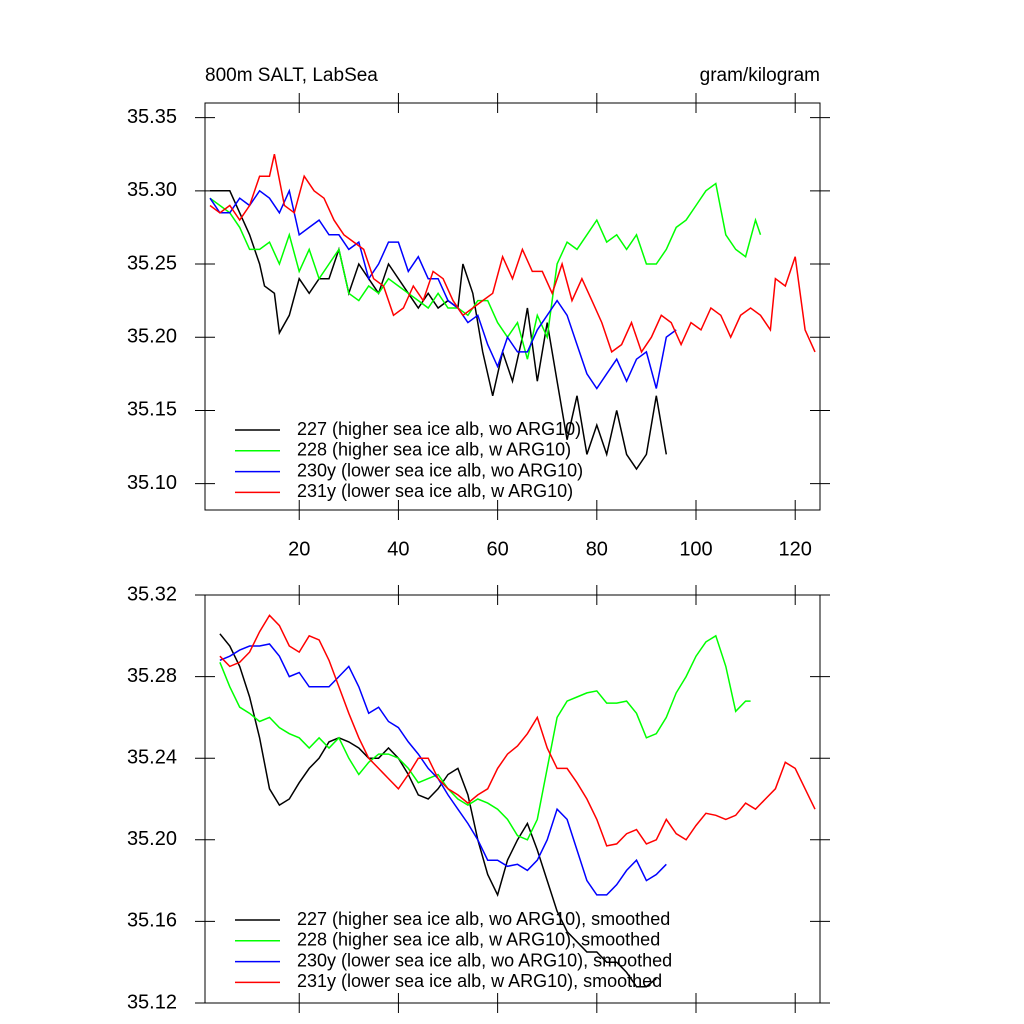 The height and width of the screenshot is (1024, 1024). What do you see at coordinates (152, 757) in the screenshot?
I see `y-tick-label: 35.24` at bounding box center [152, 757].